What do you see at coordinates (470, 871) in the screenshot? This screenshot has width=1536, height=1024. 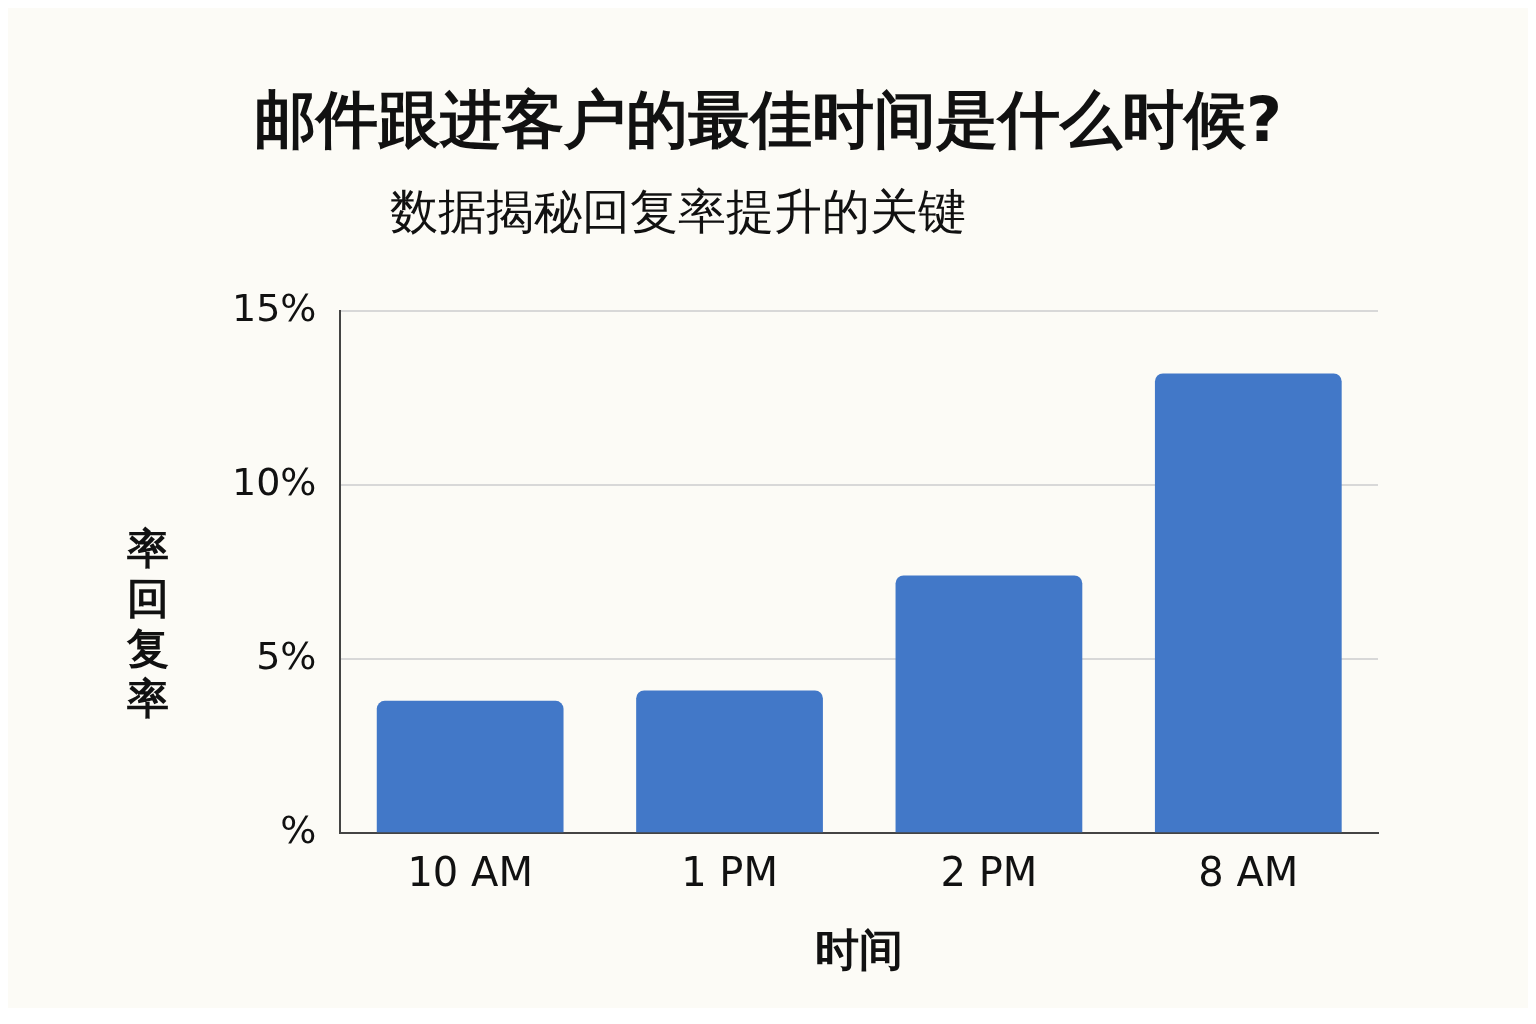 I see `x-tick-label: 10 AM` at bounding box center [470, 871].